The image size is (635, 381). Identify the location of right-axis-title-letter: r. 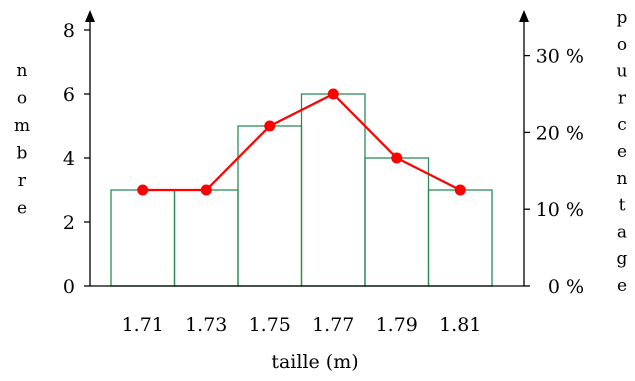
(622, 98).